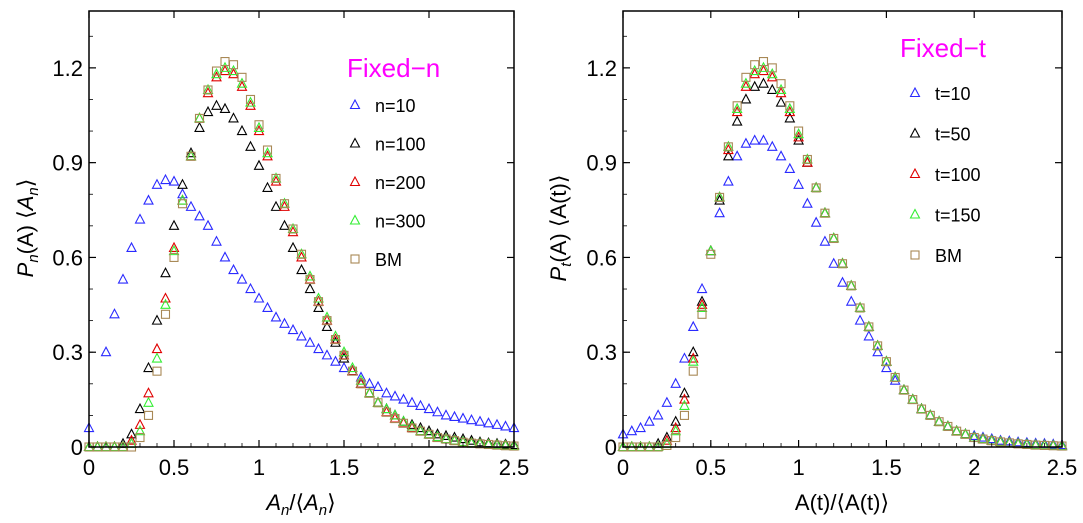  Describe the element at coordinates (886, 467) in the screenshot. I see `right-x-tick-label: 1.5` at that location.